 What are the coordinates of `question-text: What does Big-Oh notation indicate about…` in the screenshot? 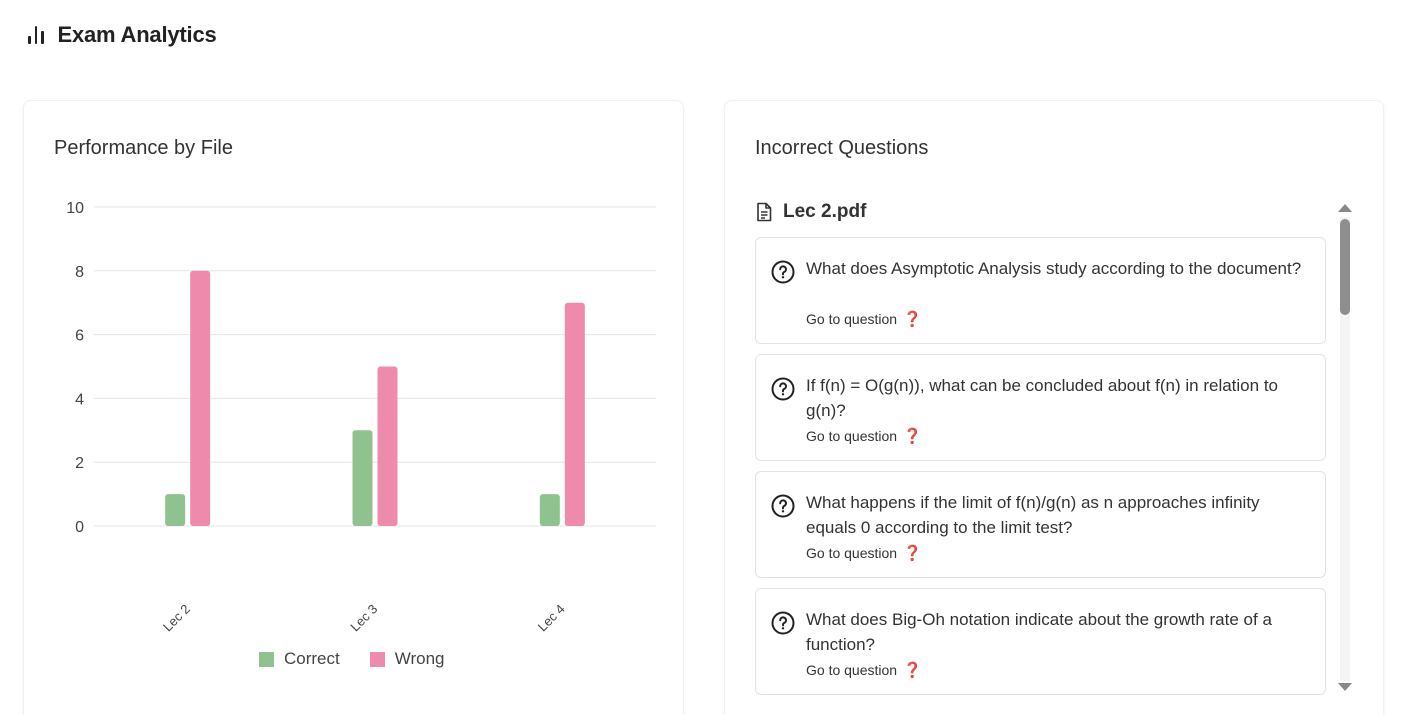 It's located at (1039, 632).